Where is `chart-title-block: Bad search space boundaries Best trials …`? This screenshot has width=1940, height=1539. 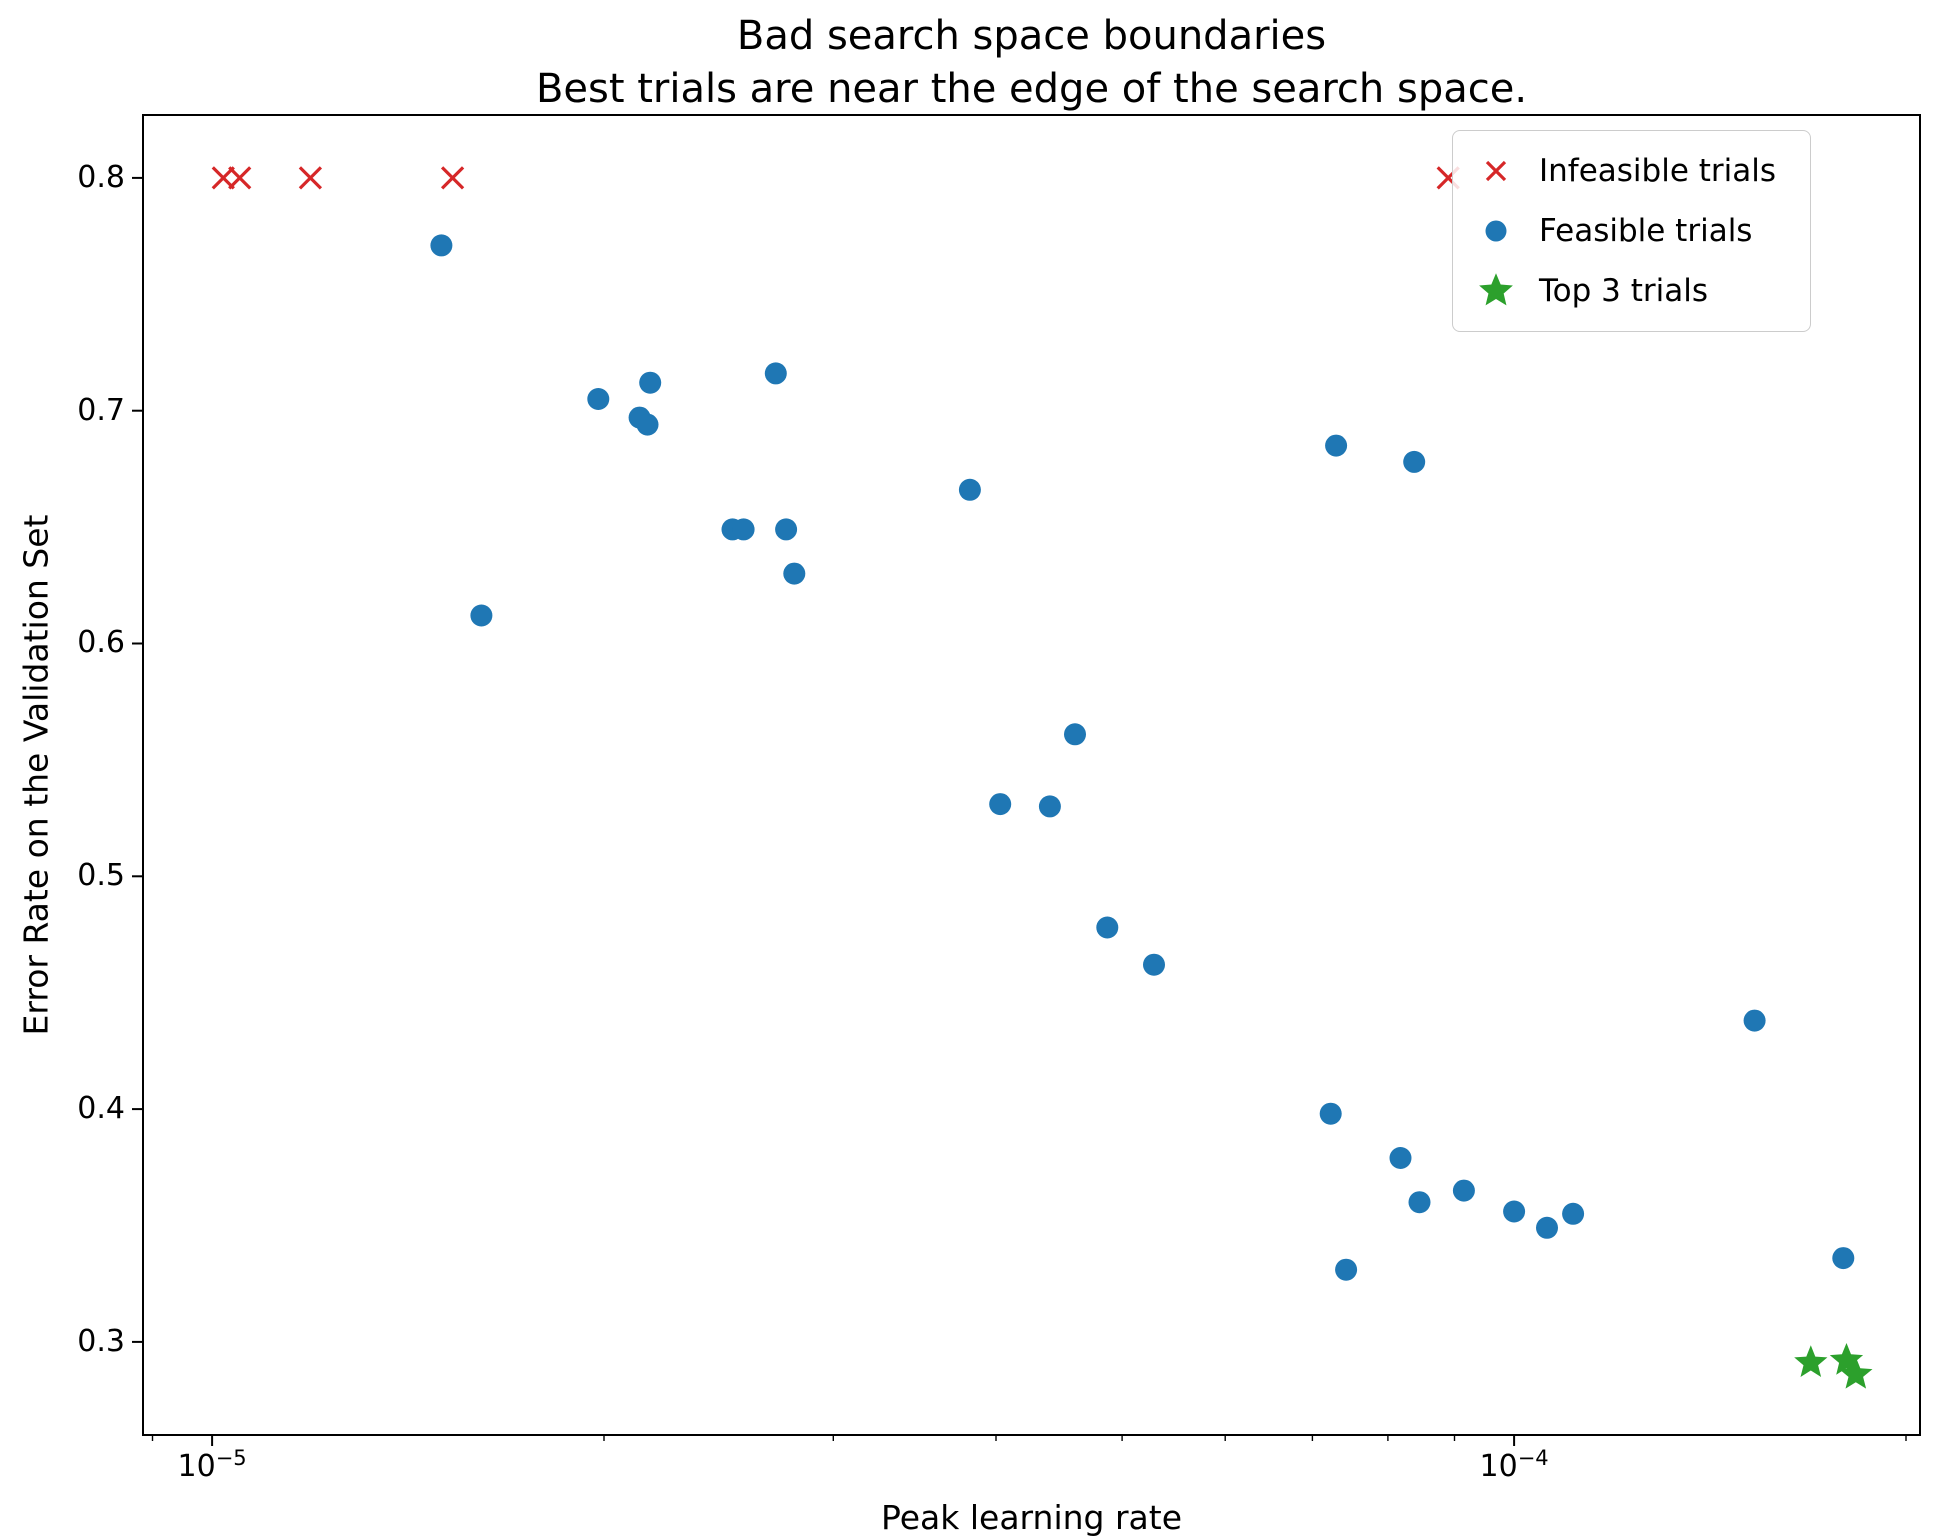
chart-title-block: Bad search space boundaries Best trials … is located at coordinates (1031, 63).